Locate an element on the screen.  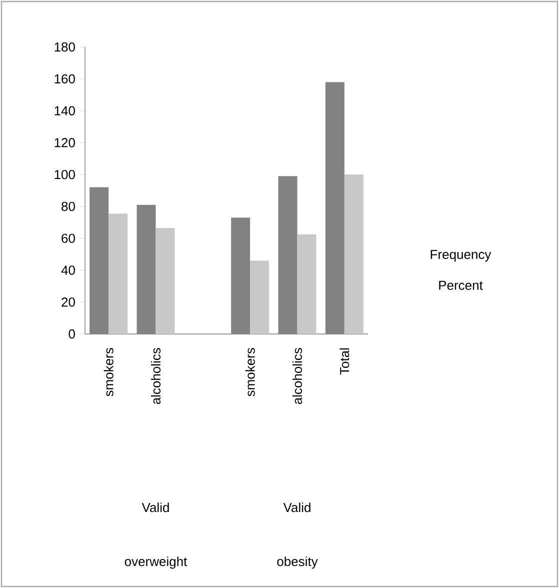
y-tick-label: 60 is located at coordinates (68, 238).